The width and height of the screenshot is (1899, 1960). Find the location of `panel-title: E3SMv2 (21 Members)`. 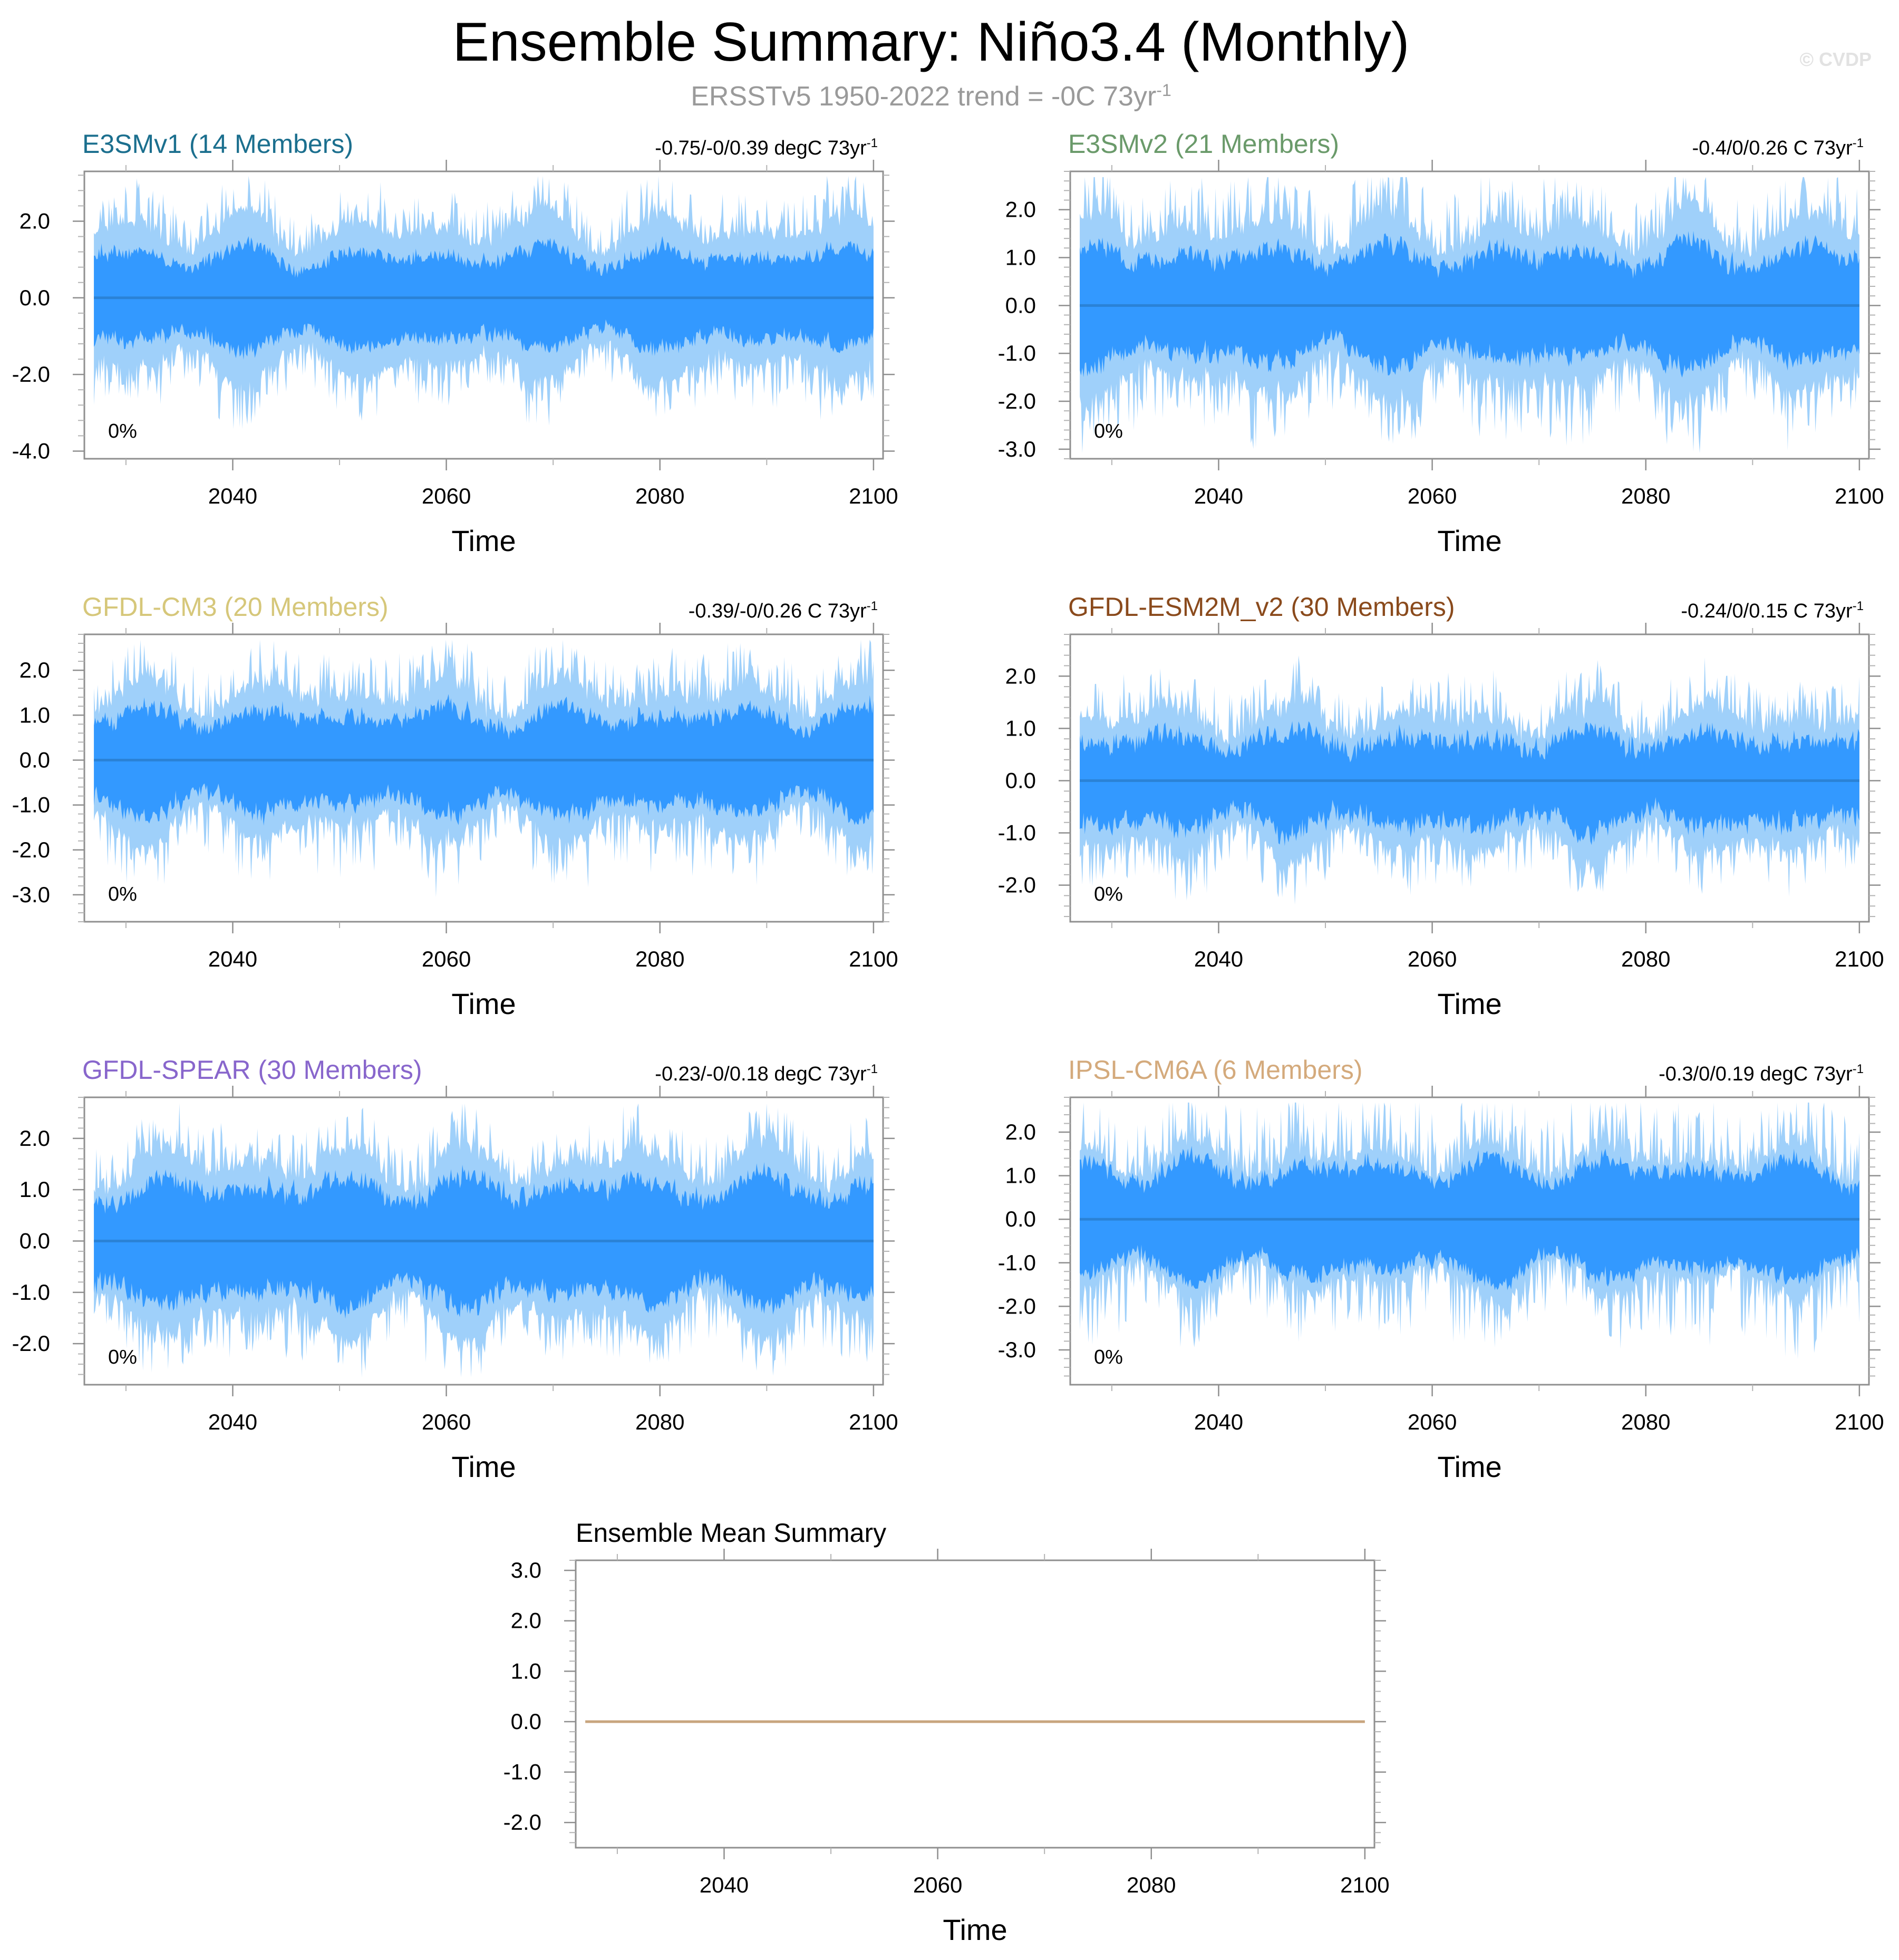

panel-title: E3SMv2 (21 Members) is located at coordinates (1203, 144).